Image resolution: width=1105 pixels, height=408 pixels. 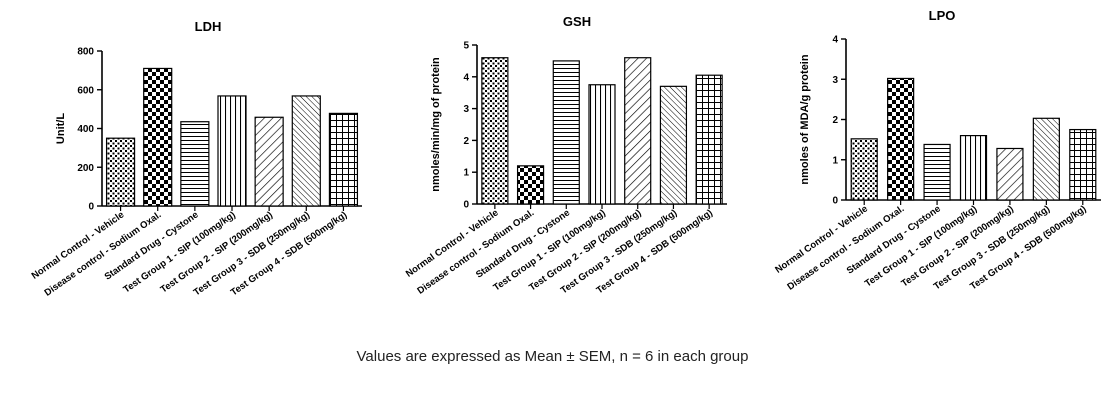 What do you see at coordinates (577, 21) in the screenshot?
I see `chart-title: GSH` at bounding box center [577, 21].